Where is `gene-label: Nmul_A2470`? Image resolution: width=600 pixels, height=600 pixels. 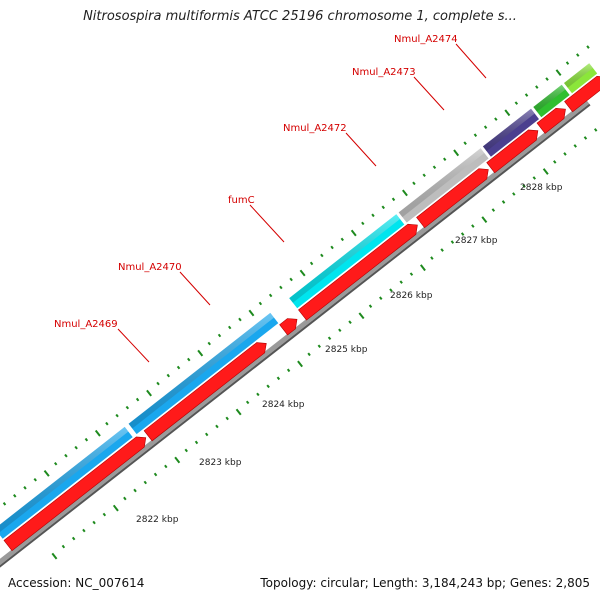
gene-label: Nmul_A2470 is located at coordinates (150, 267).